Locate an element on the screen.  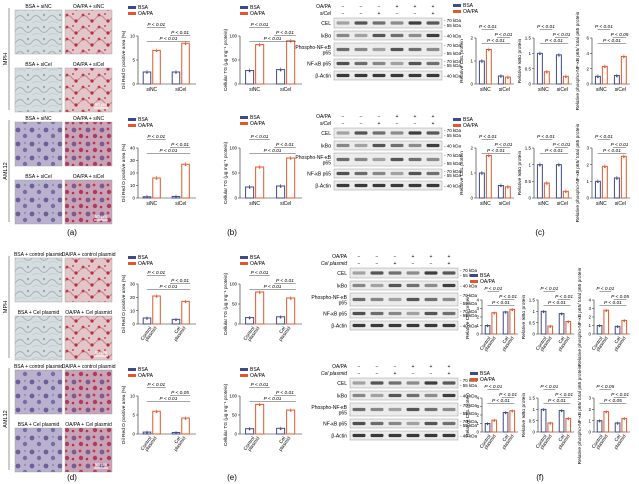
y-tick-label: 30 is located at coordinates (133, 284).